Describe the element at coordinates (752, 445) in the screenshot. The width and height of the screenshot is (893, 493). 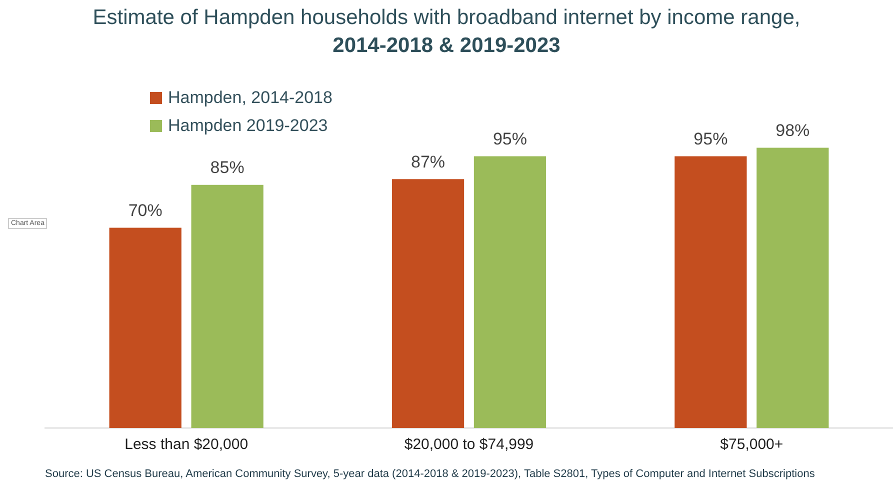
I see `x-tick-label: $75,000+` at that location.